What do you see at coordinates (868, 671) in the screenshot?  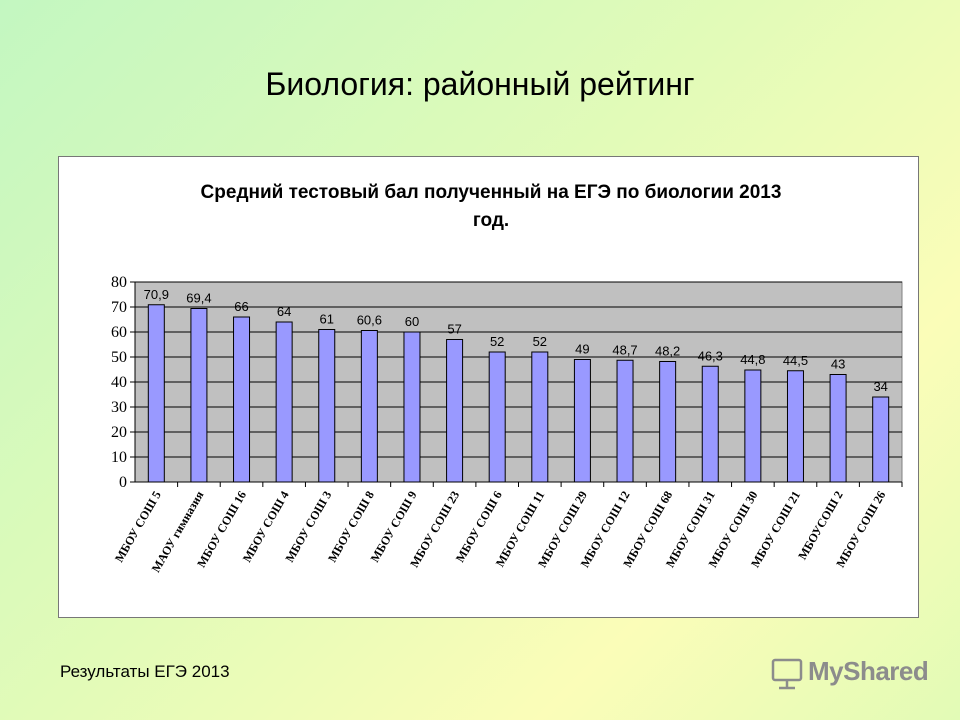 I see `brand-text: MyShared` at bounding box center [868, 671].